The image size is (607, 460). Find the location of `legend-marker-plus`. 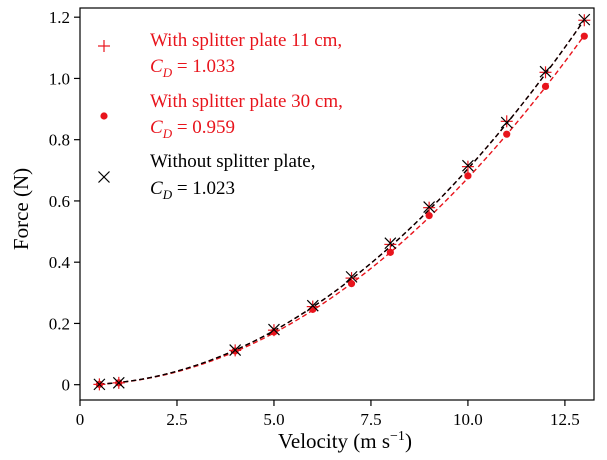

legend-marker-plus is located at coordinates (104, 46).